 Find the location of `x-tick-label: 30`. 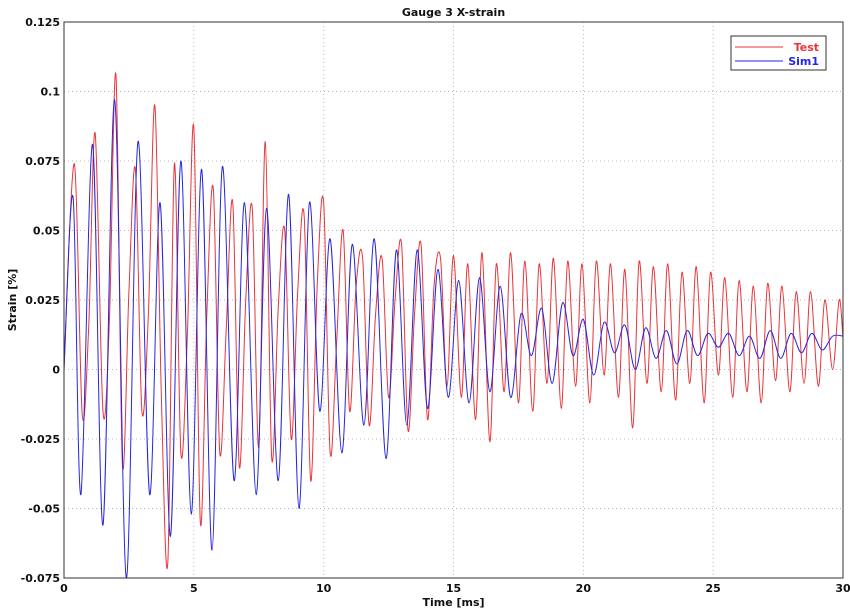

x-tick-label: 30 is located at coordinates (842, 588).